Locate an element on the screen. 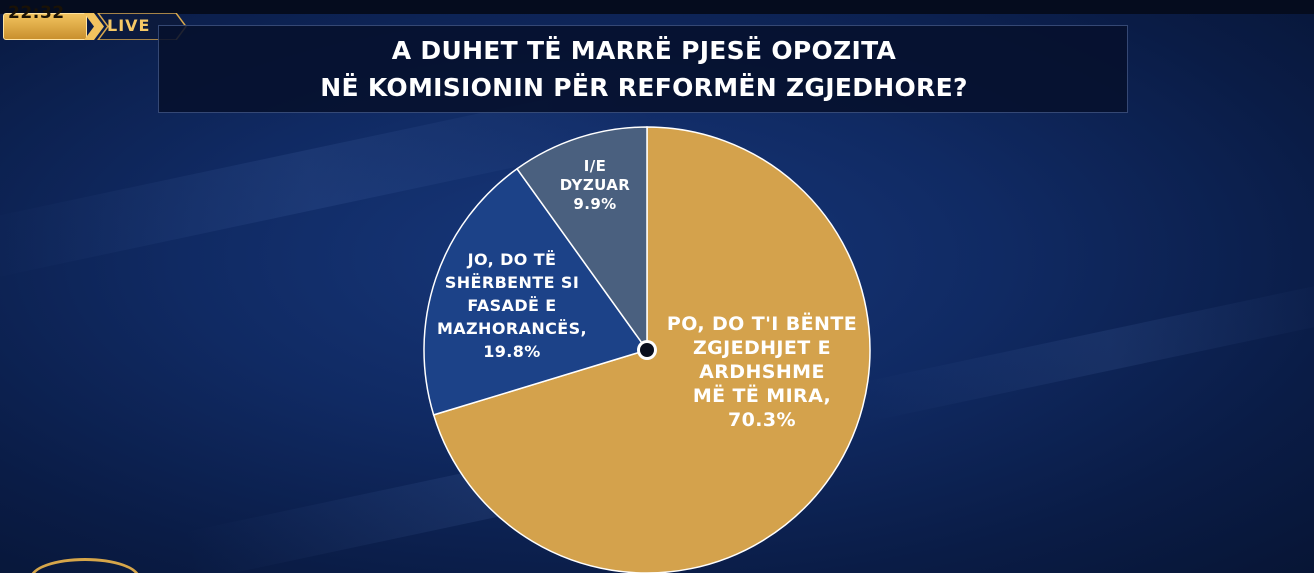  pie-slice-jo is located at coordinates (536, 291).